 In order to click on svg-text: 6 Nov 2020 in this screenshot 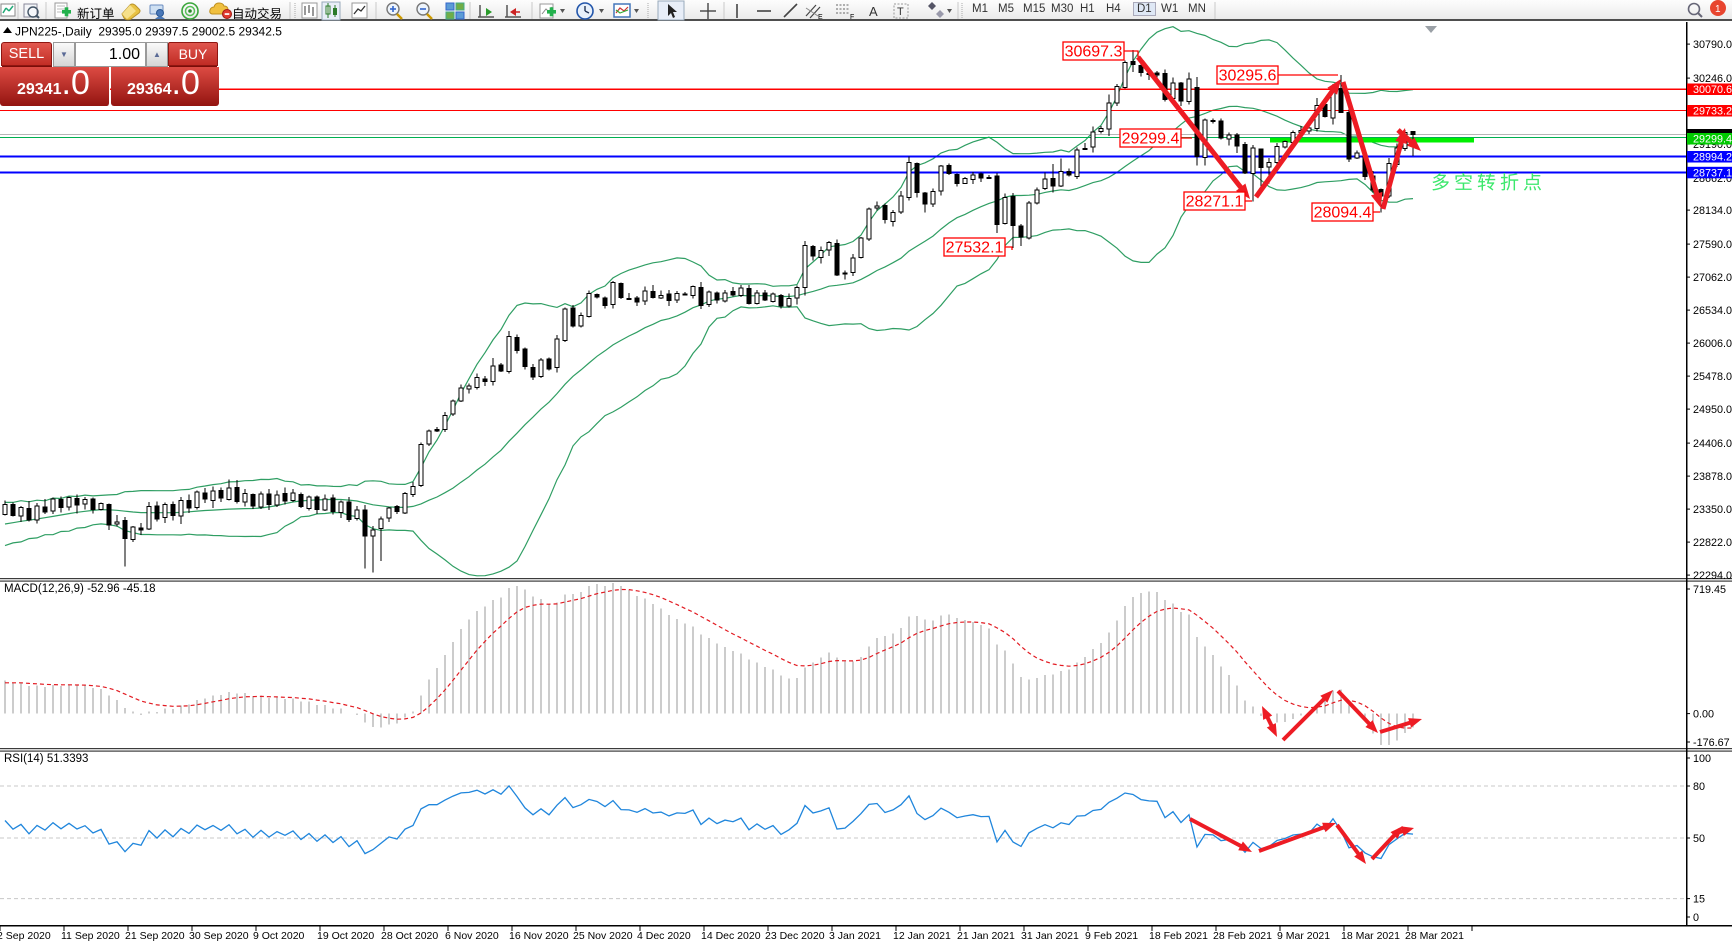, I will do `click(472, 936)`.